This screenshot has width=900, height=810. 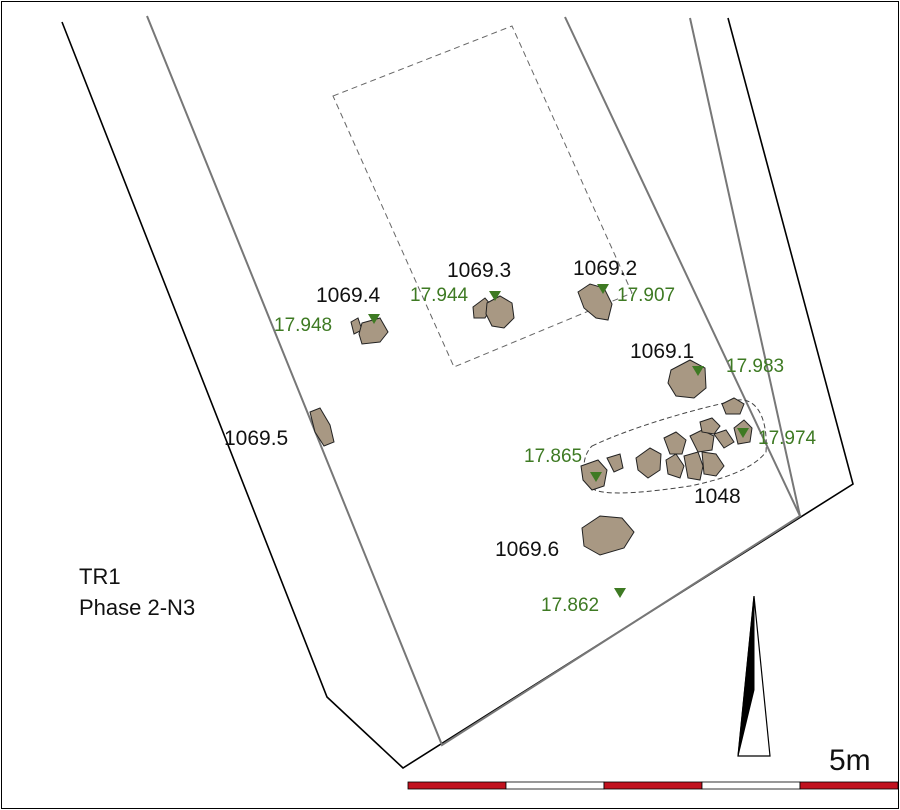 I want to click on feature-label: 1069.2, so click(x=605, y=268).